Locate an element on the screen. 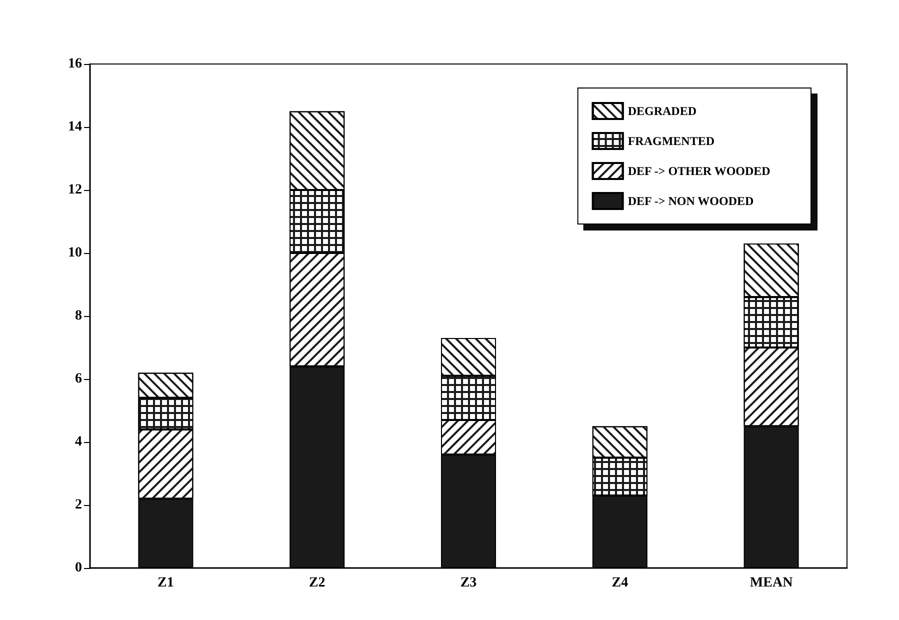 The width and height of the screenshot is (899, 620). x-tick-label: Z4 is located at coordinates (620, 583).